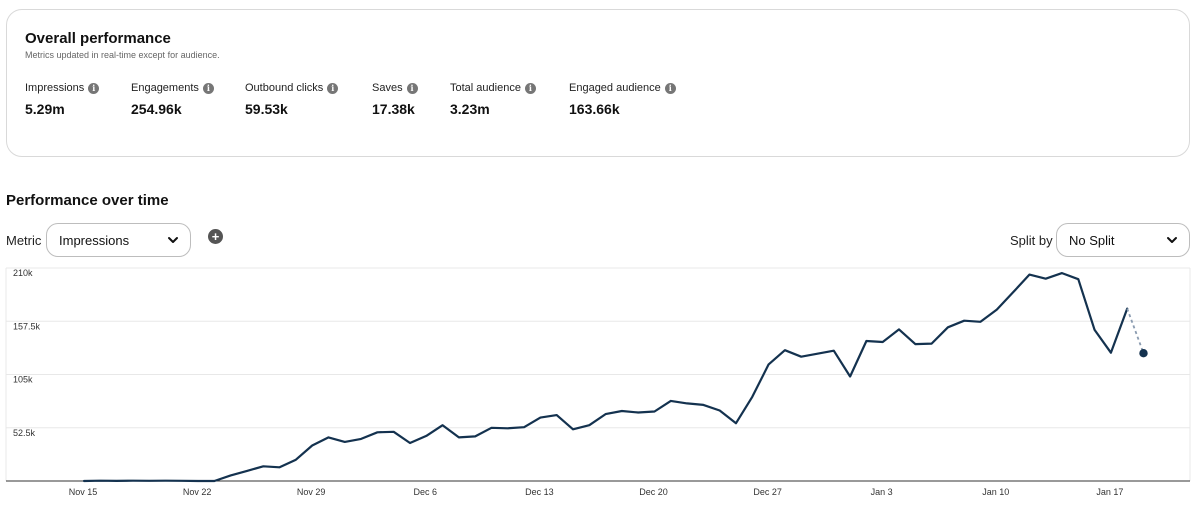 This screenshot has height=508, width=1200. I want to click on metric-total-audience: Total audience i 3.23m, so click(493, 99).